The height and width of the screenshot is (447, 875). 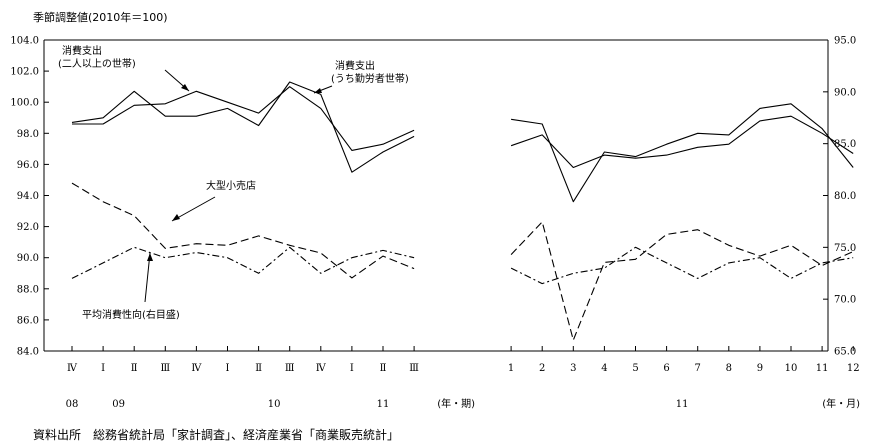 I want to click on ann-propensity: 平均消費性向(右目盛), so click(x=131, y=314).